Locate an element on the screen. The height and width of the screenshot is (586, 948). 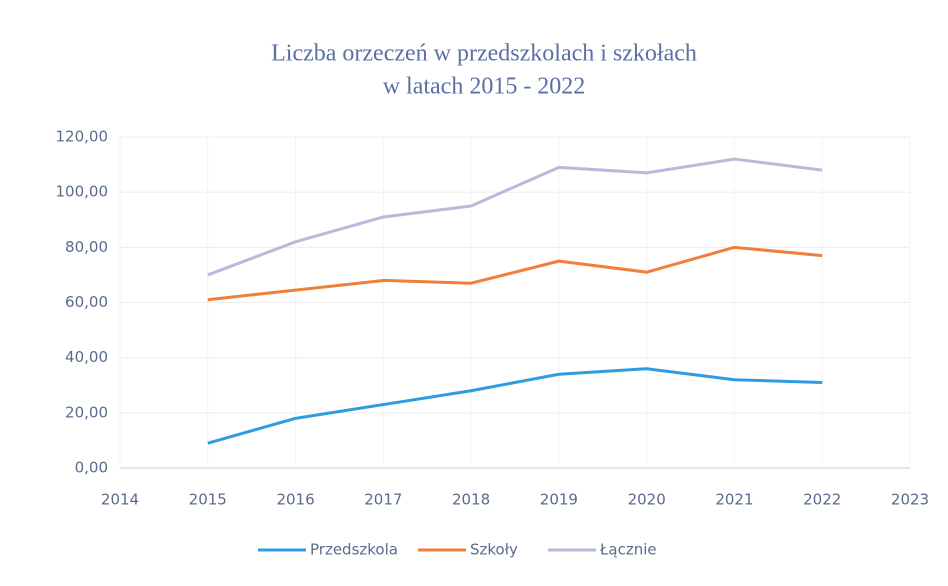
y-tick-label: 60,00 is located at coordinates (86, 302).